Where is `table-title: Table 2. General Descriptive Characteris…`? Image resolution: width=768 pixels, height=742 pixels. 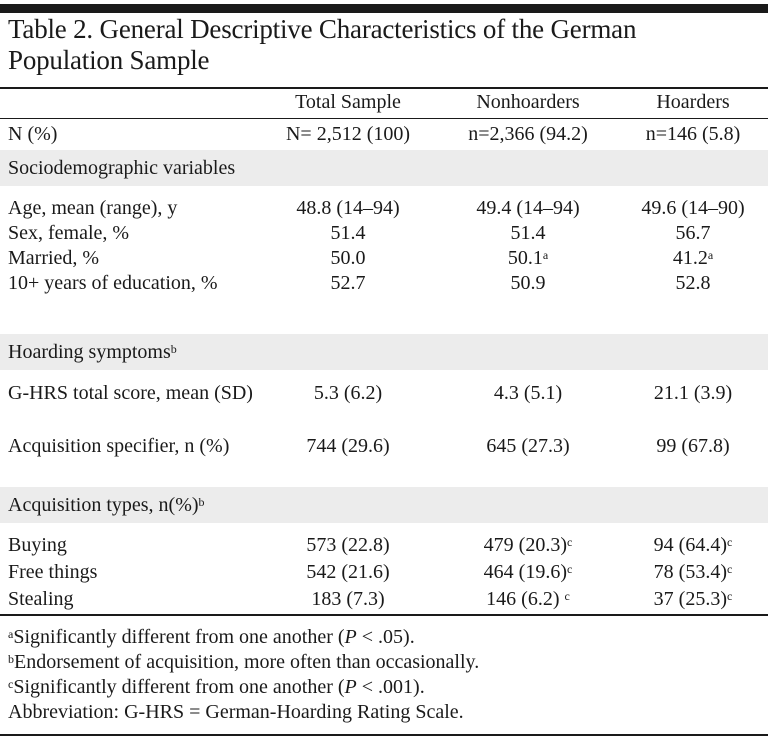
table-title: Table 2. General Descriptive Characteris… is located at coordinates (322, 44).